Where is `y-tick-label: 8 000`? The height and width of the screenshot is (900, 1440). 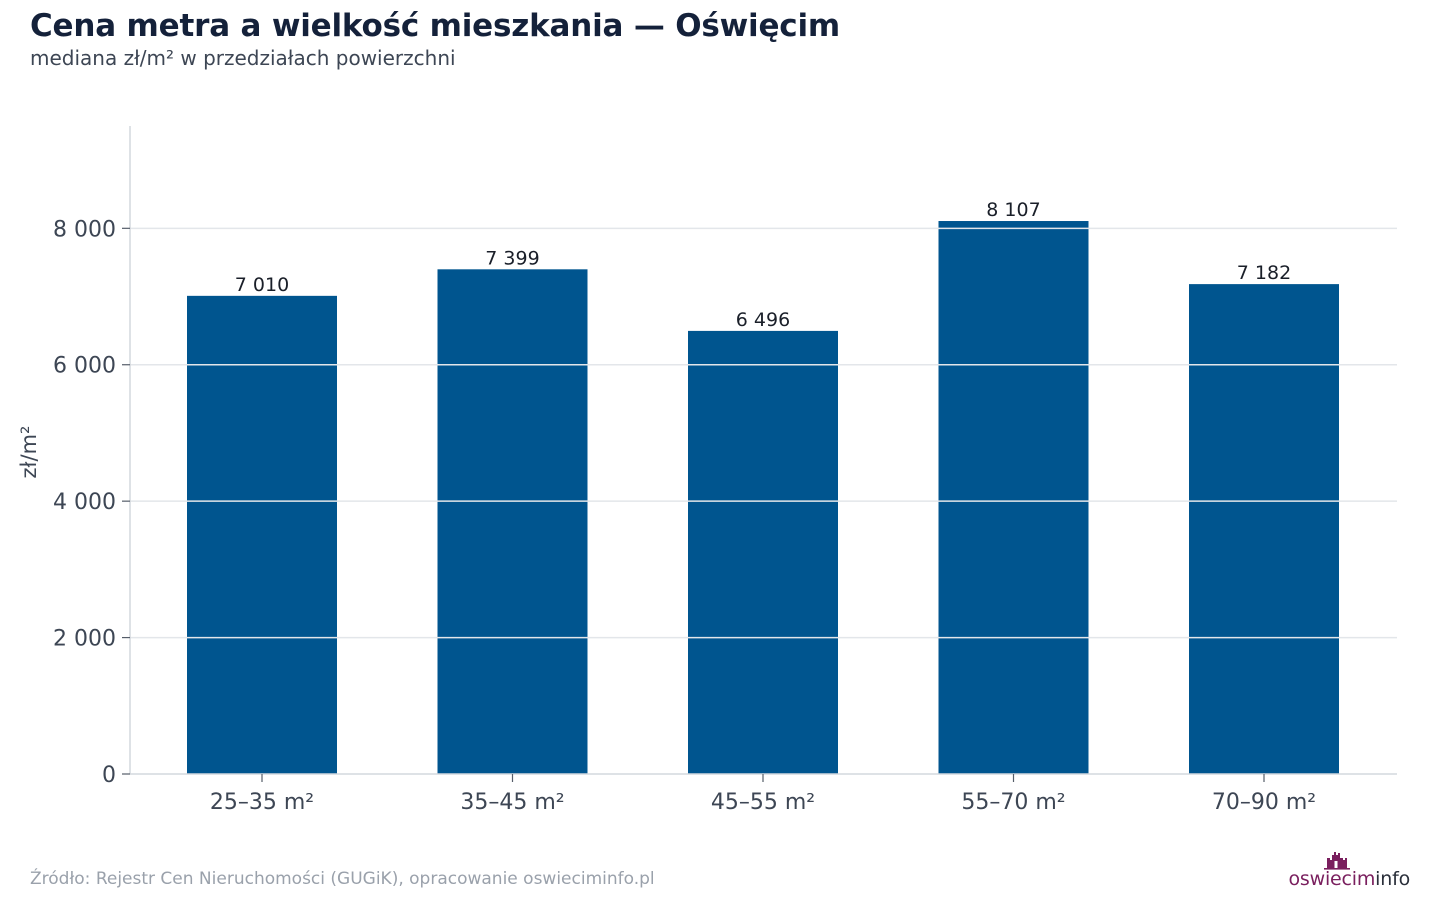
y-tick-label: 8 000 is located at coordinates (84, 229).